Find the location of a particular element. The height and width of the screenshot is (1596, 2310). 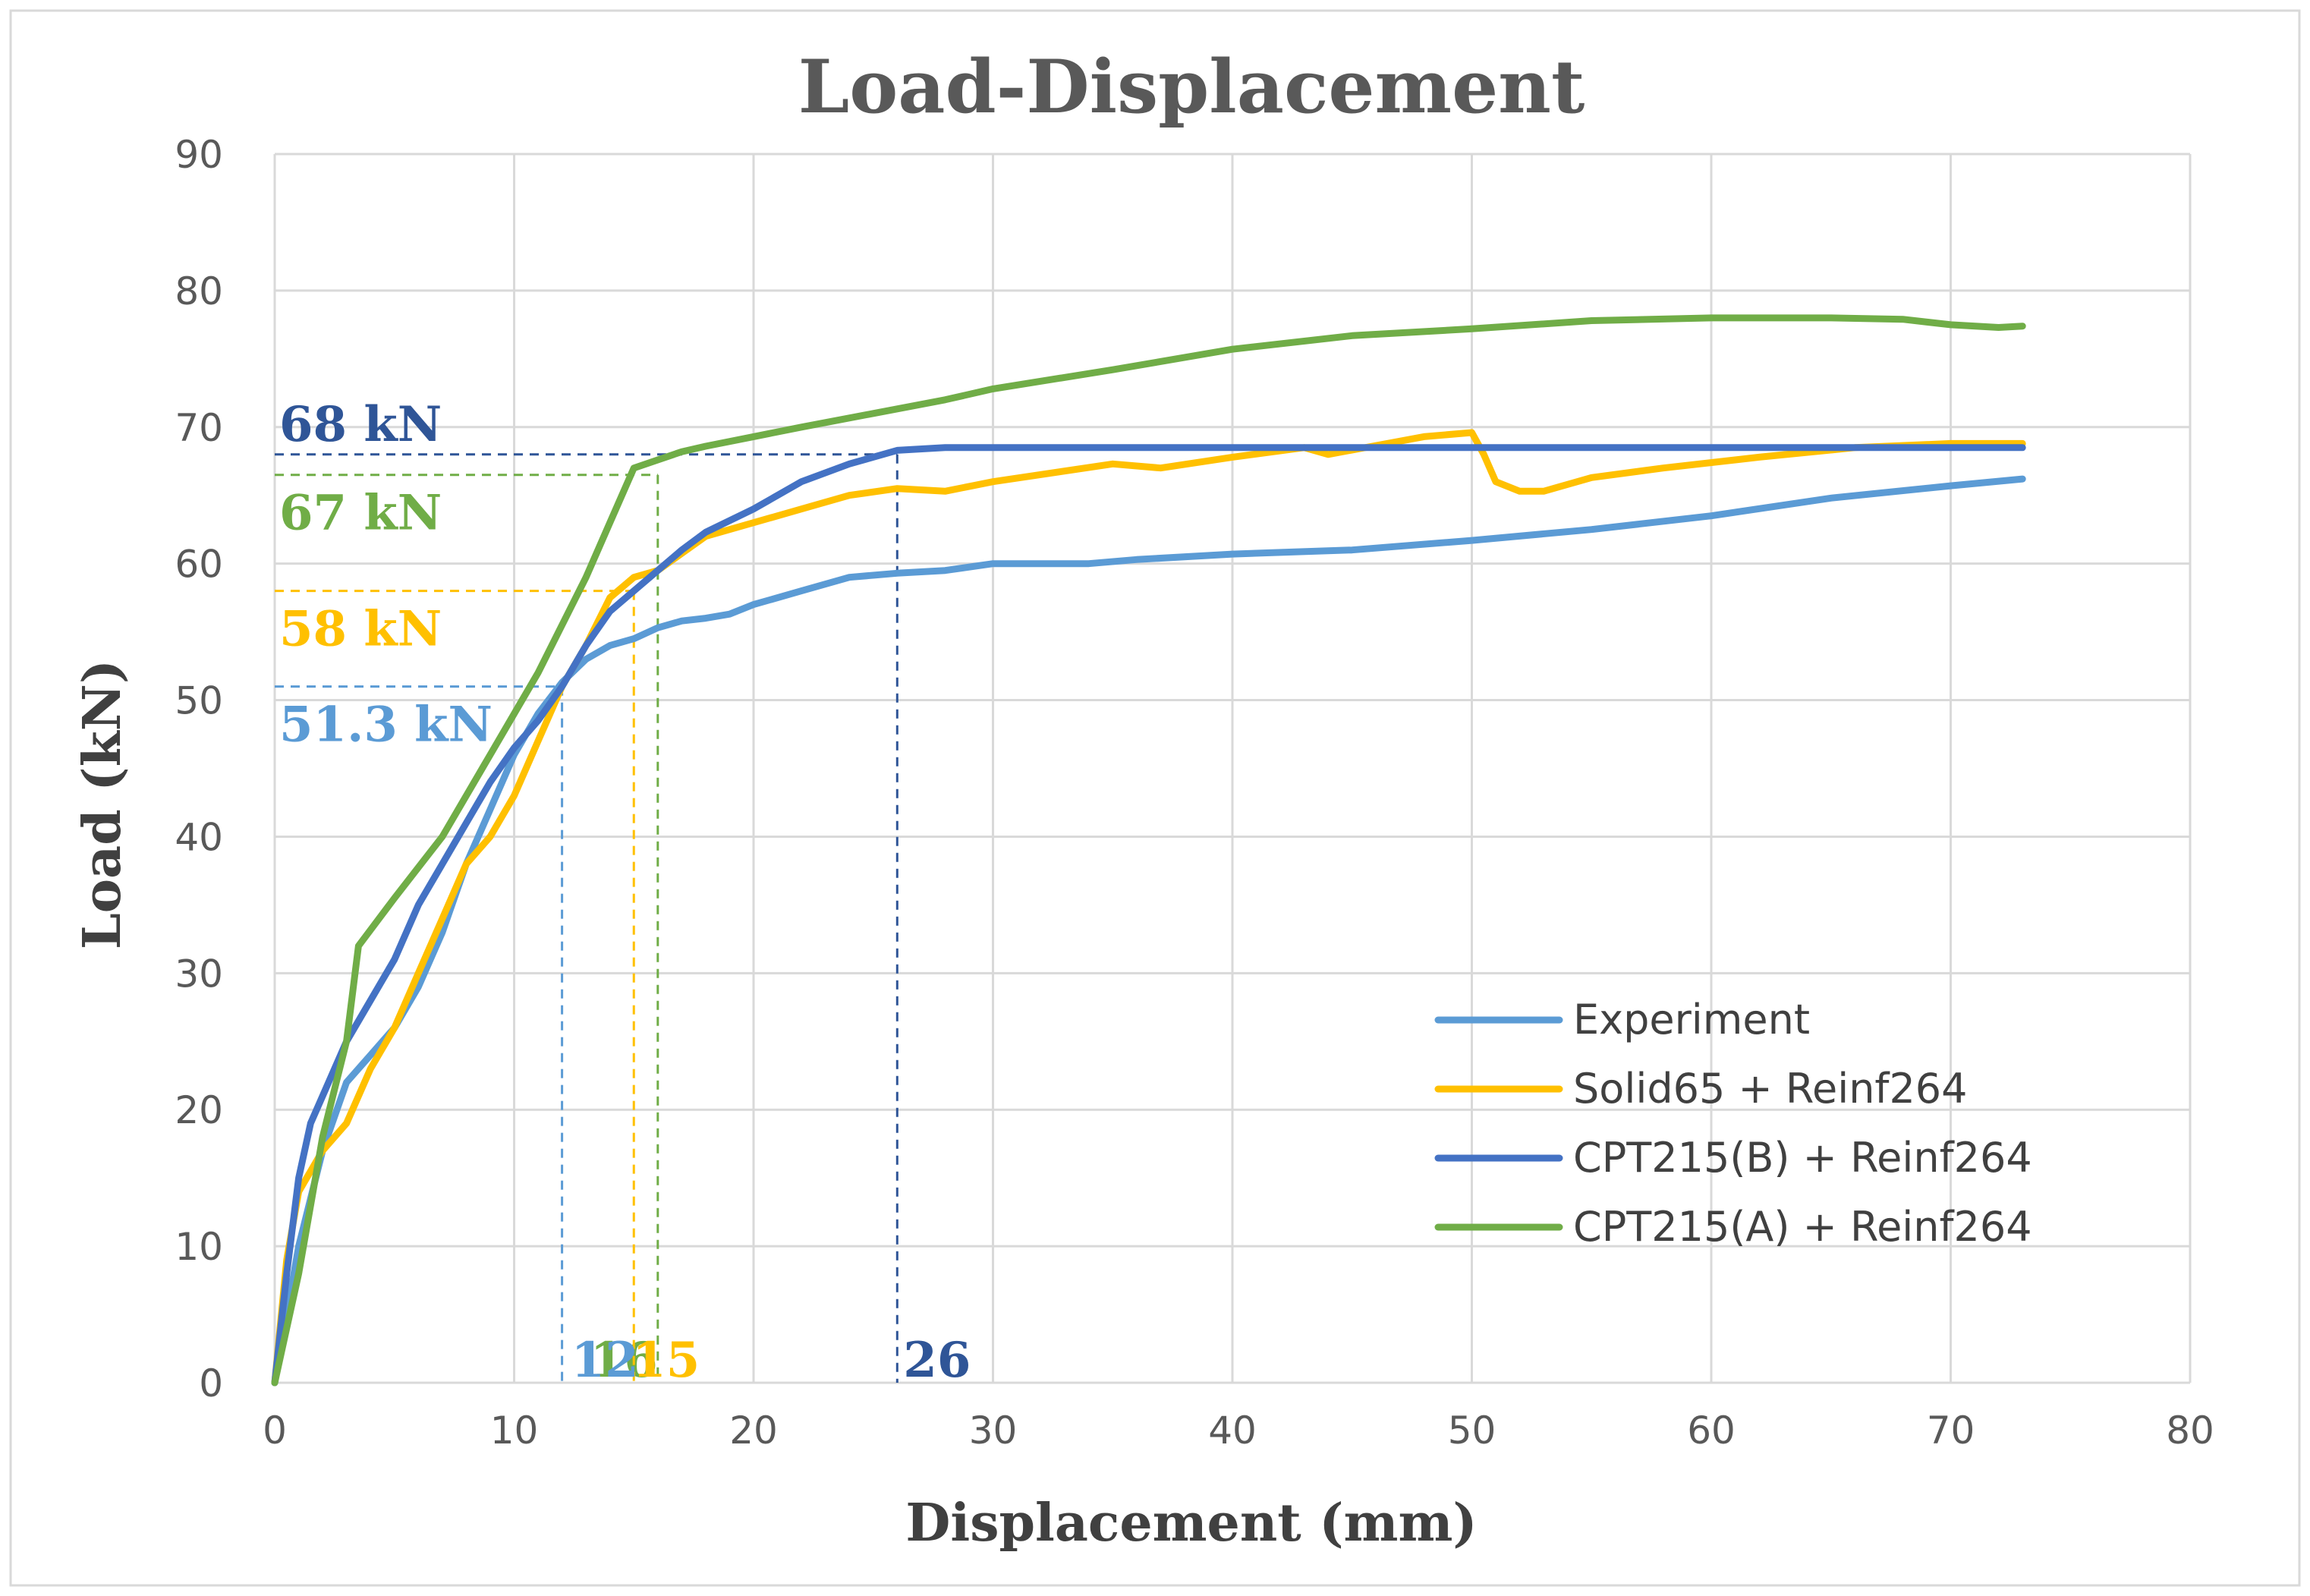

y-axis-title: Load (kN) is located at coordinates (102, 804).